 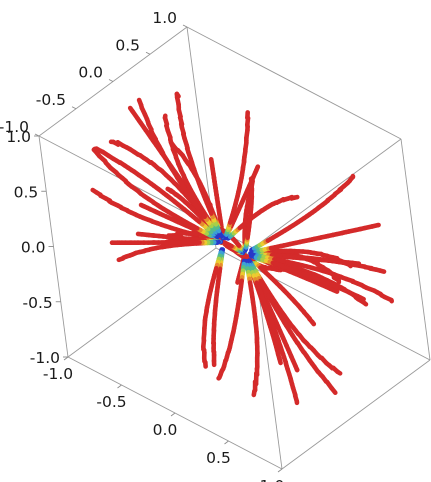 I want to click on x-tick-label: -1.0, so click(x=58, y=374).